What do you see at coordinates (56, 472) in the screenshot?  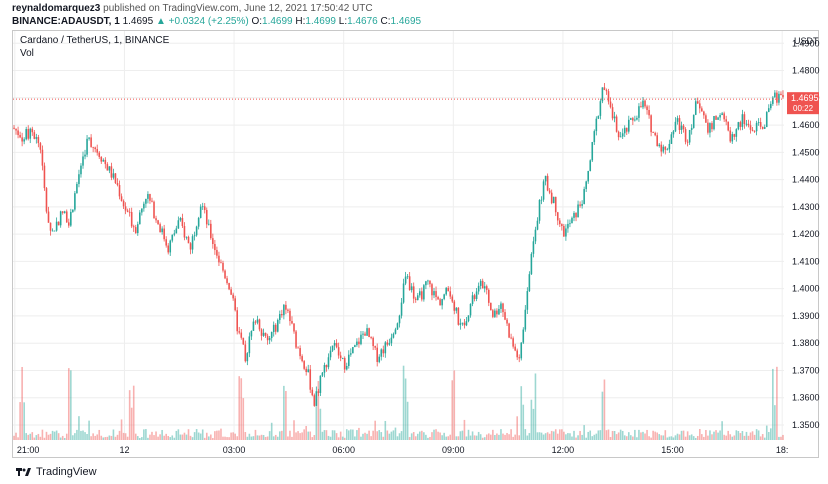 I see `footer-brand: TradingView` at bounding box center [56, 472].